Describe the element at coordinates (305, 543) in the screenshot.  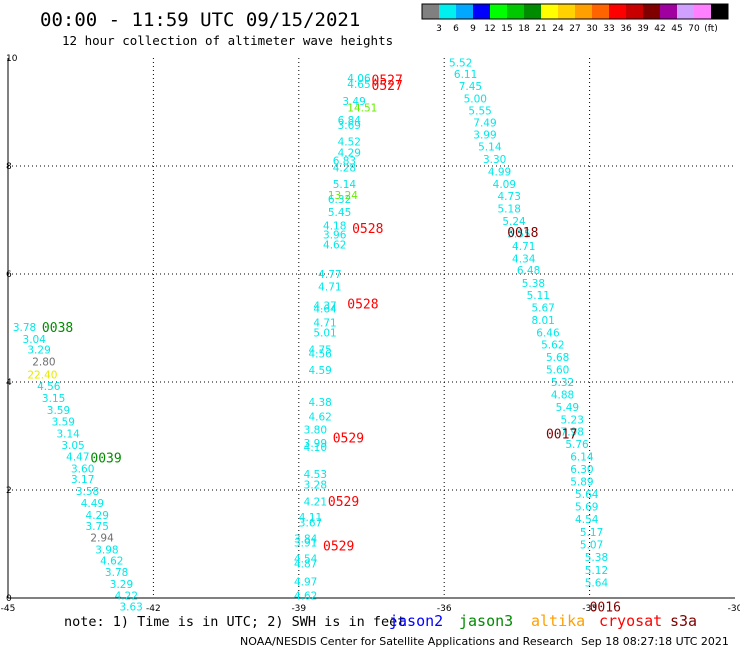
I see `wave-height-label: 3.91` at that location.